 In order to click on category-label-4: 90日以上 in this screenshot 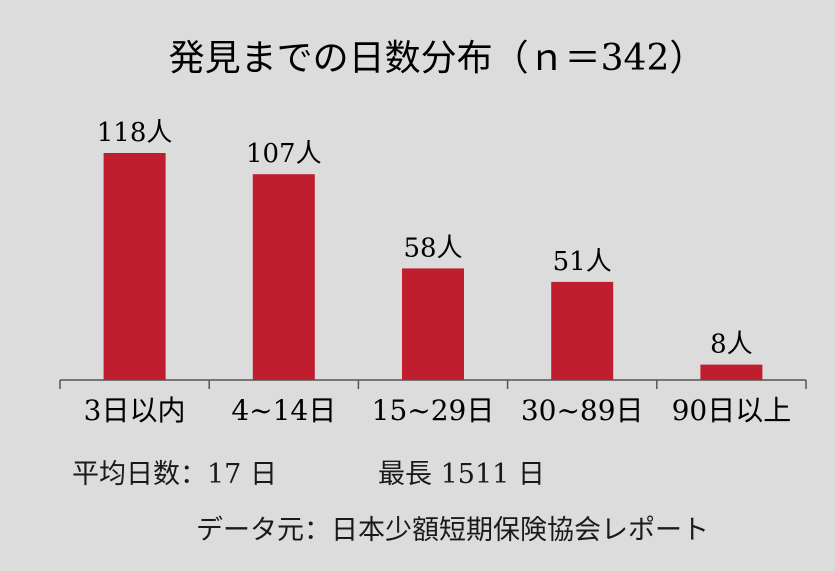, I will do `click(732, 410)`.